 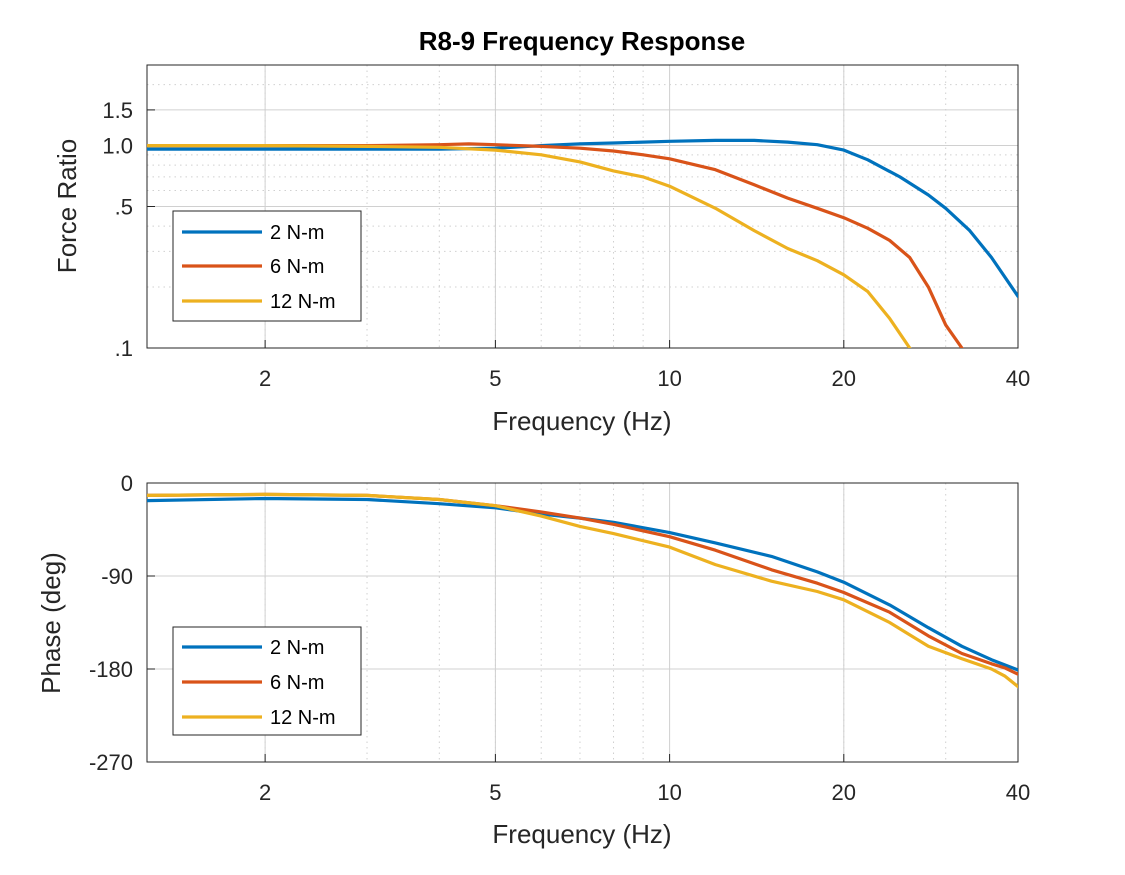 I want to click on phase-y-label: Phase (deg), so click(x=51, y=623).